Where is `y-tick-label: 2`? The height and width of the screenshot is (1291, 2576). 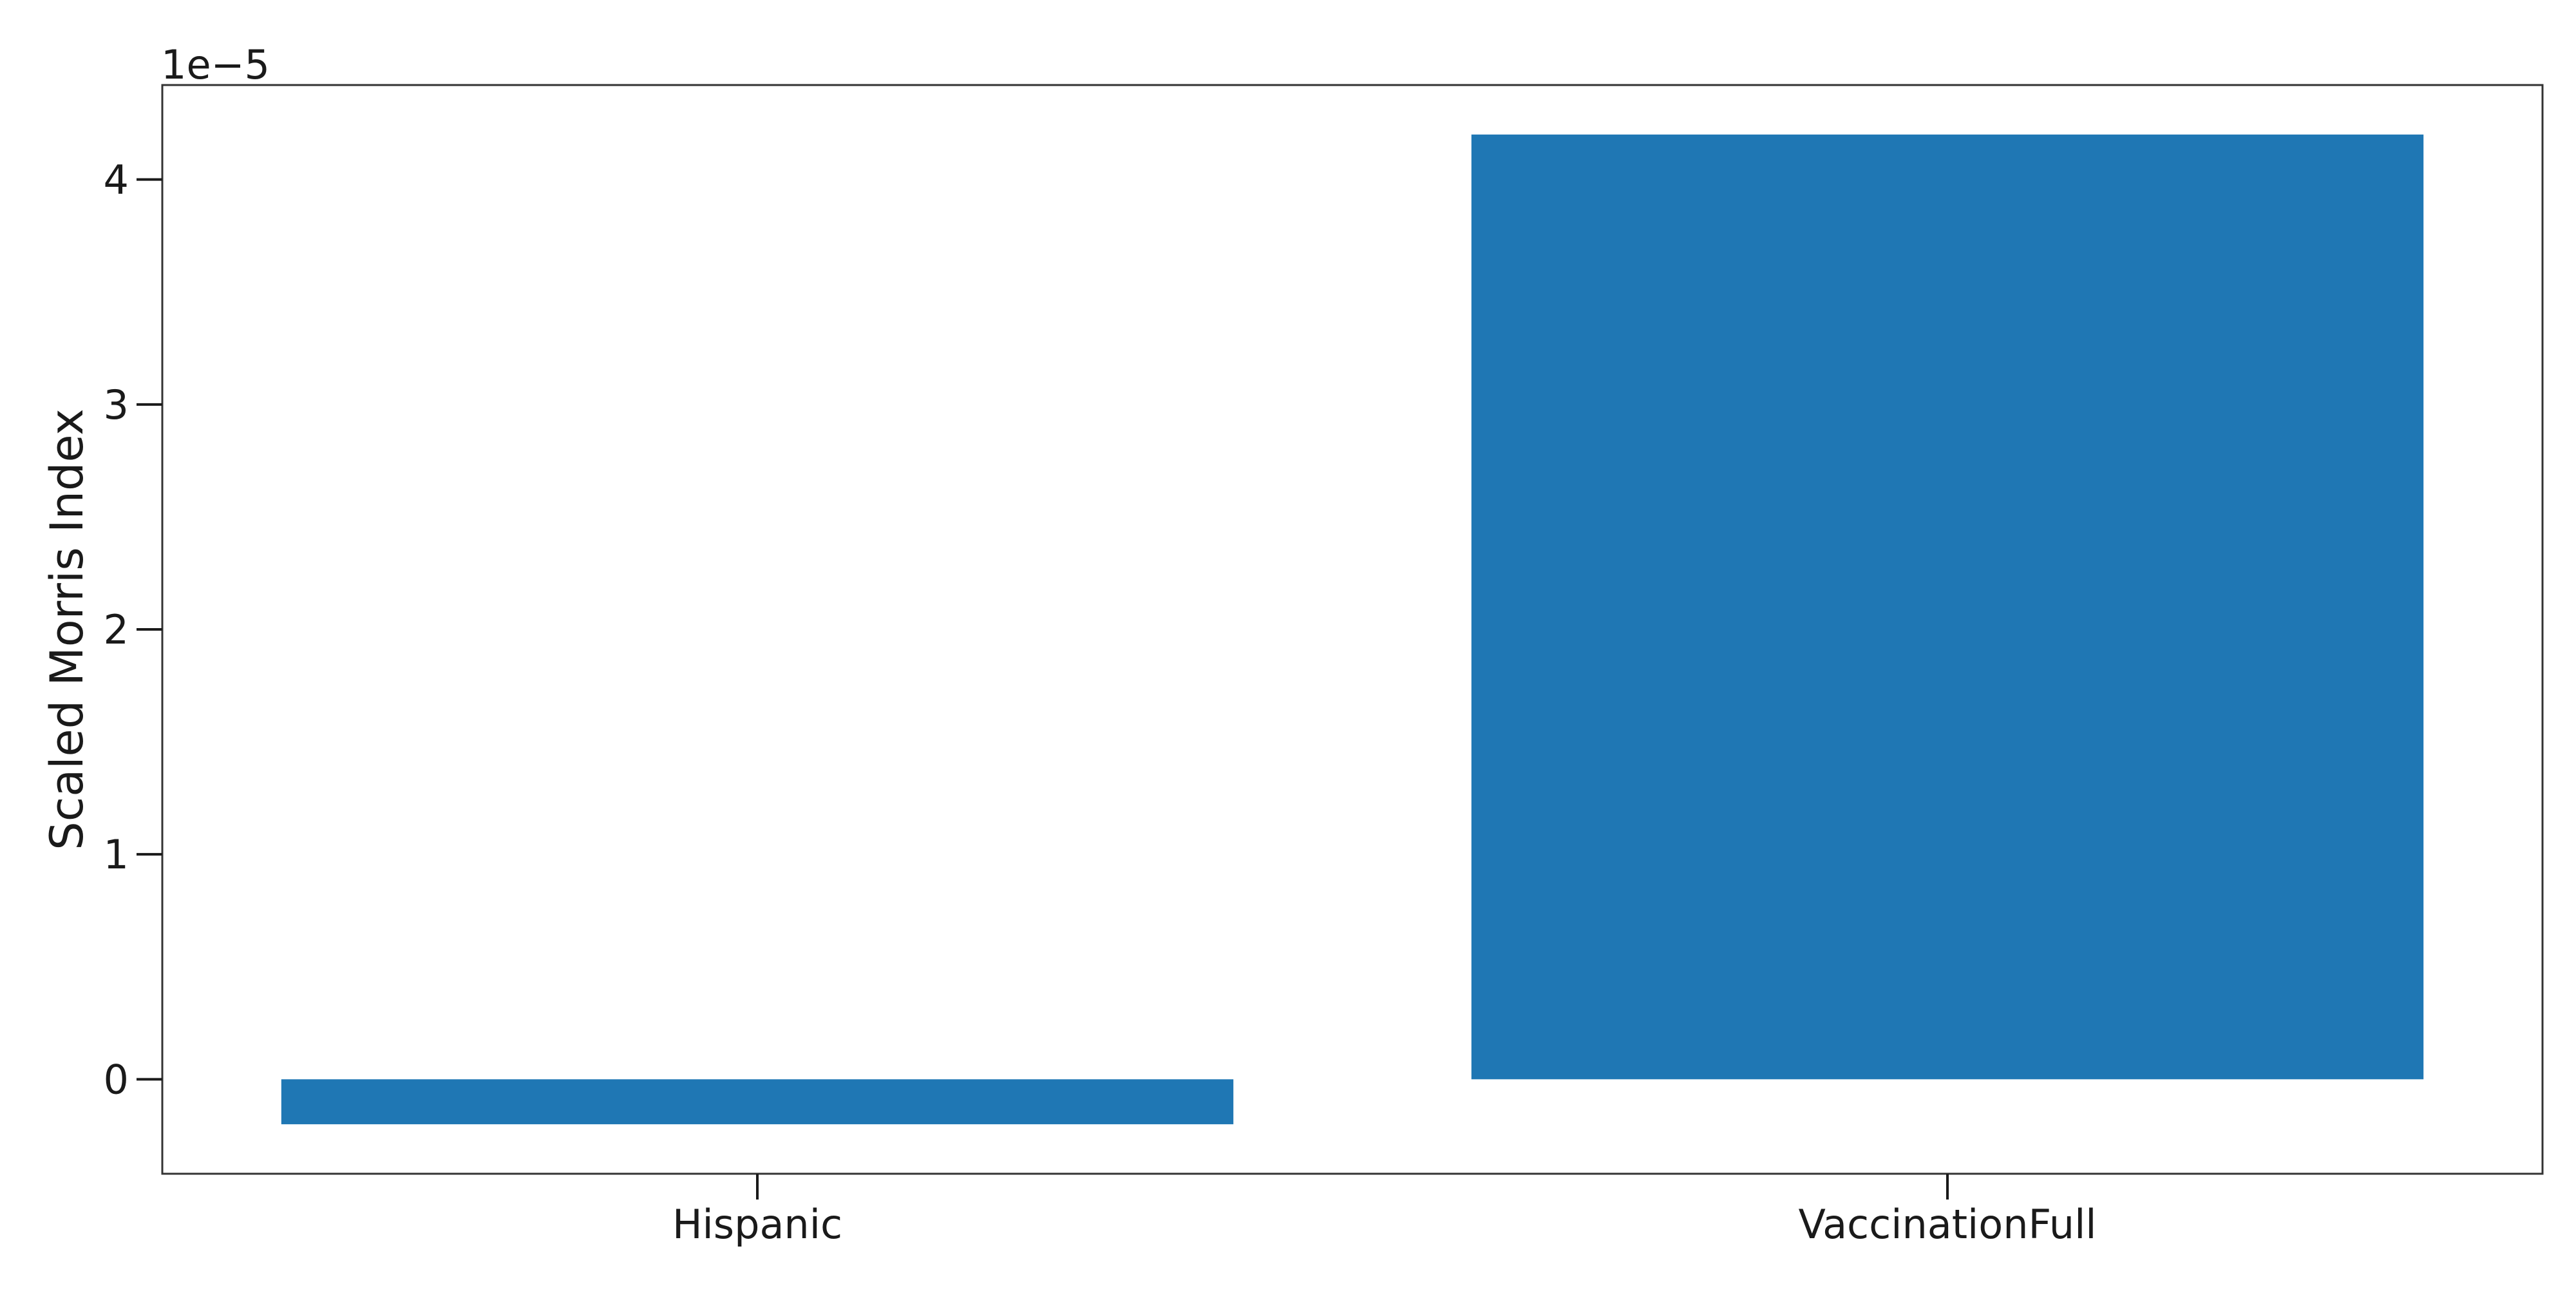 y-tick-label: 2 is located at coordinates (116, 629).